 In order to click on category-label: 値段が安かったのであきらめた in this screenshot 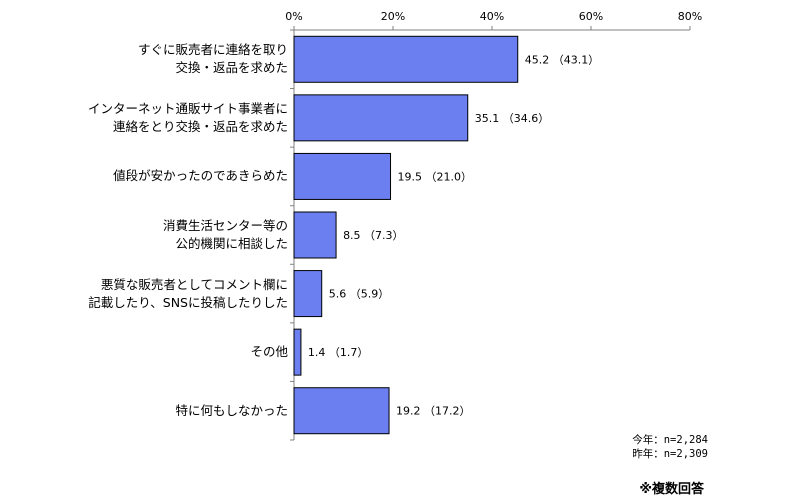, I will do `click(158, 176)`.